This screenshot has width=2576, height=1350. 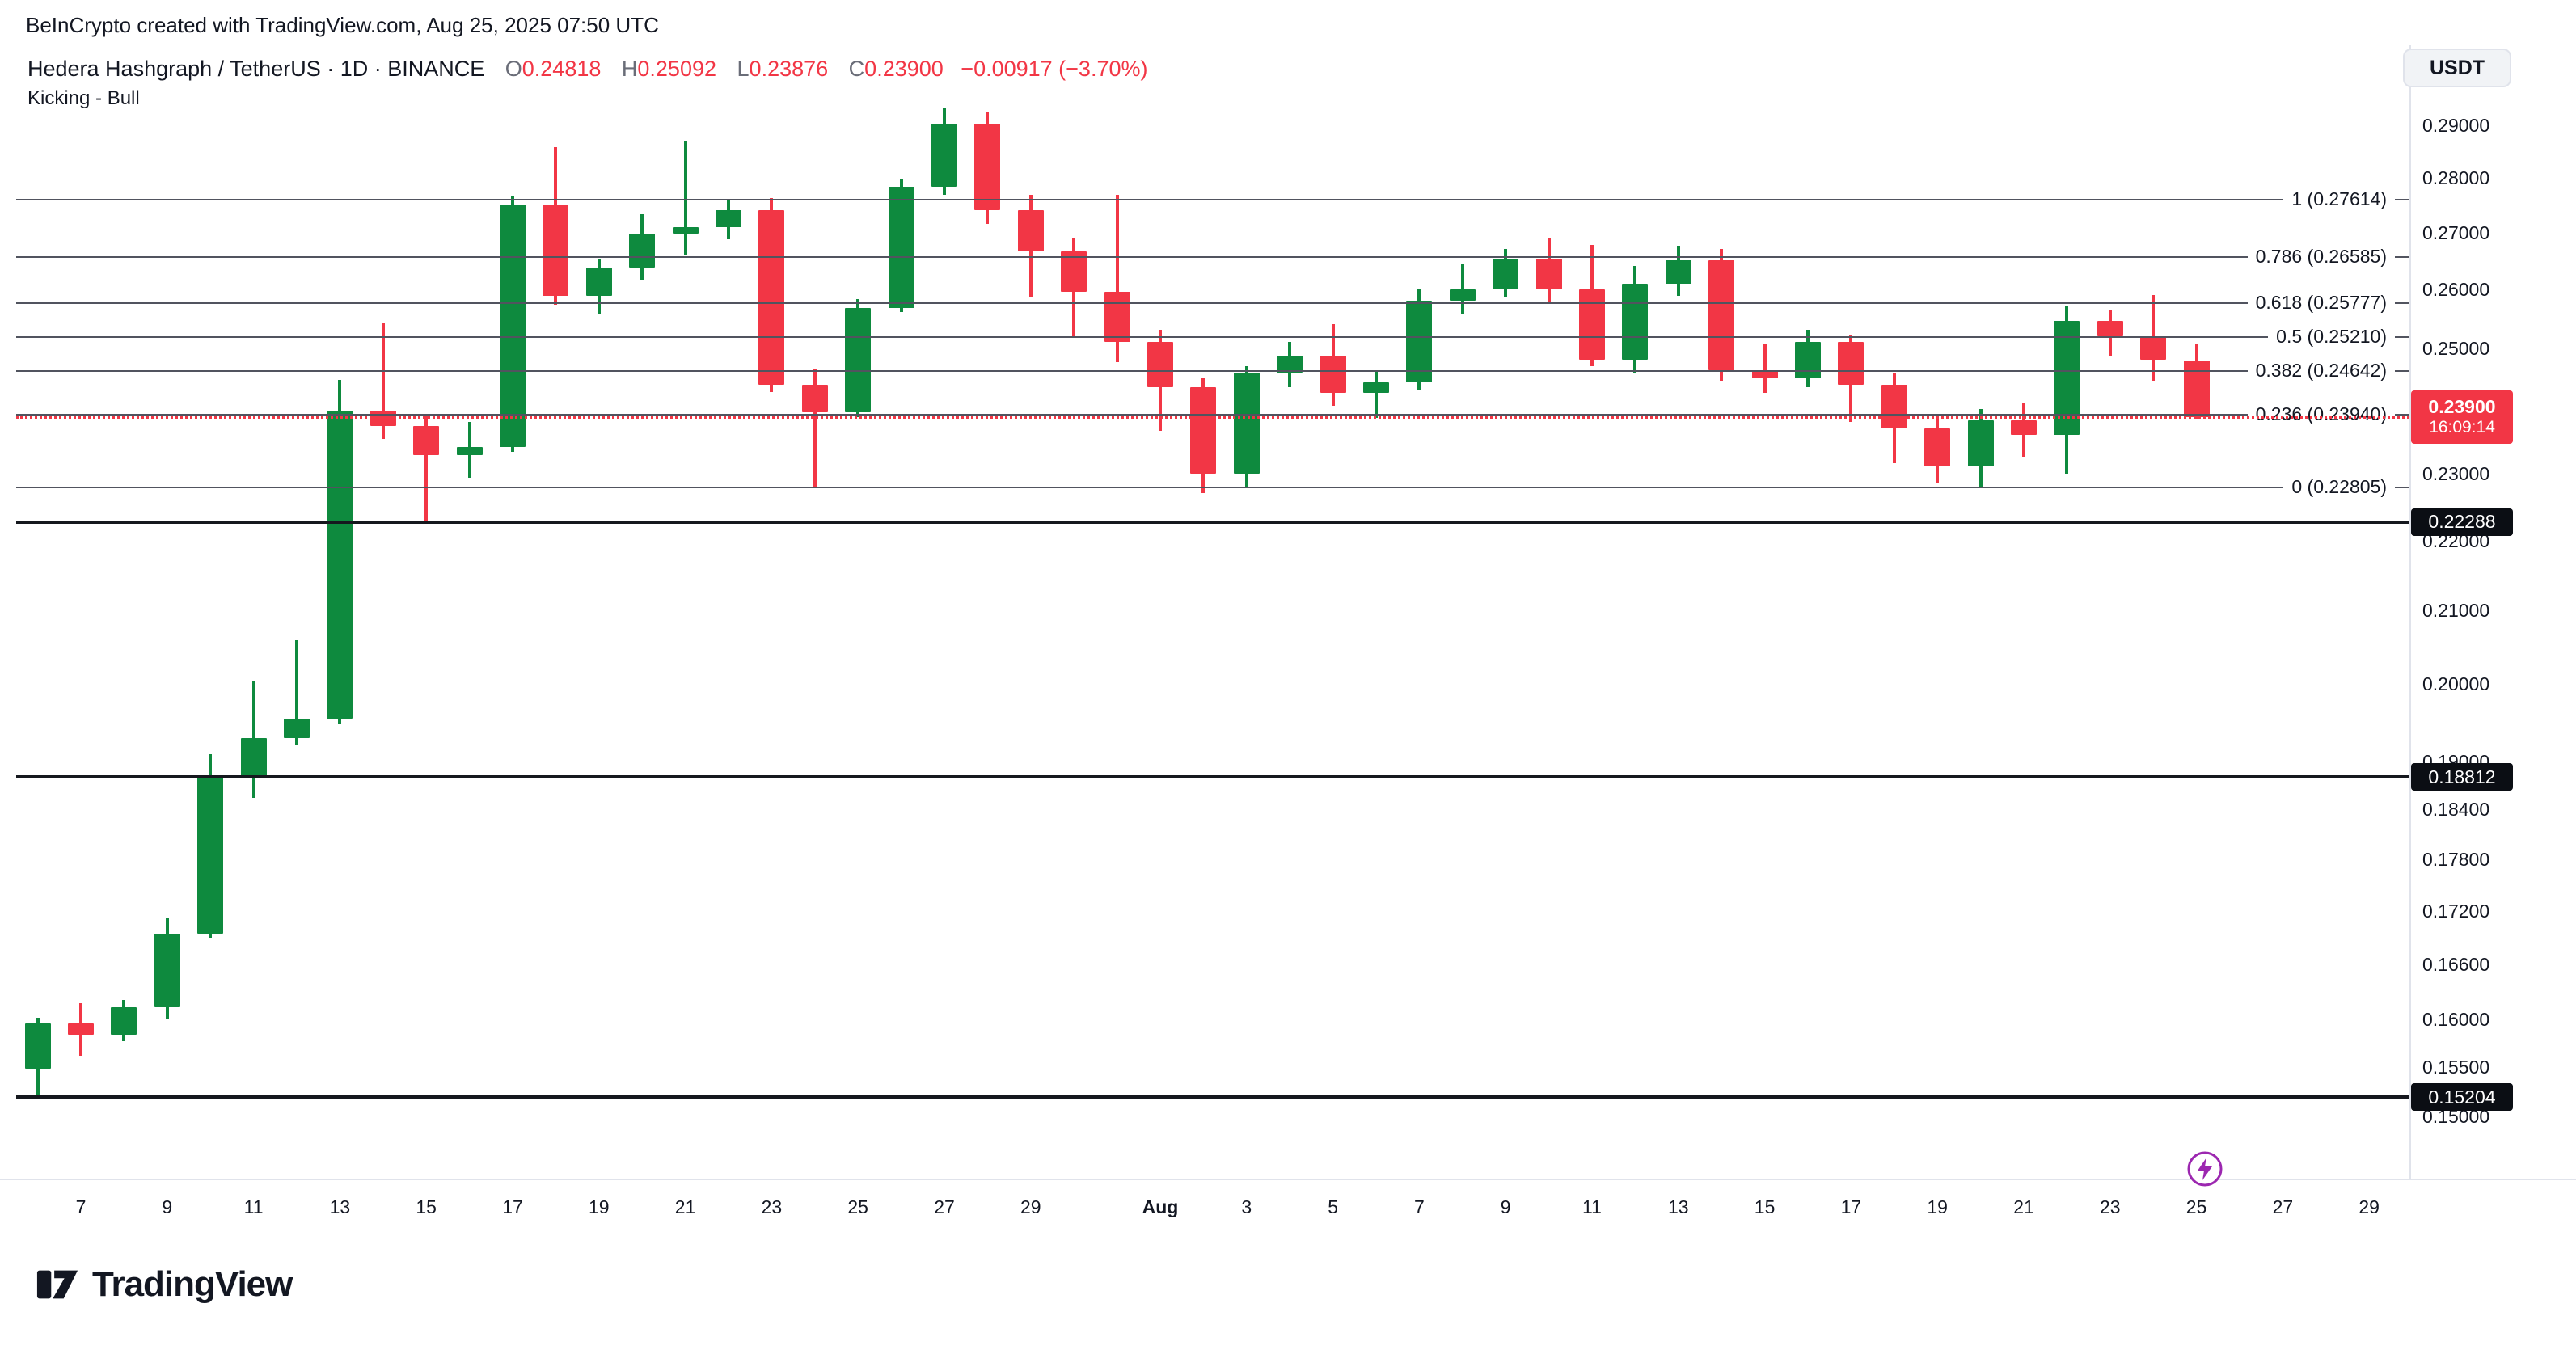 What do you see at coordinates (2462, 1097) in the screenshot?
I see `support-price-badge: 0.15204` at bounding box center [2462, 1097].